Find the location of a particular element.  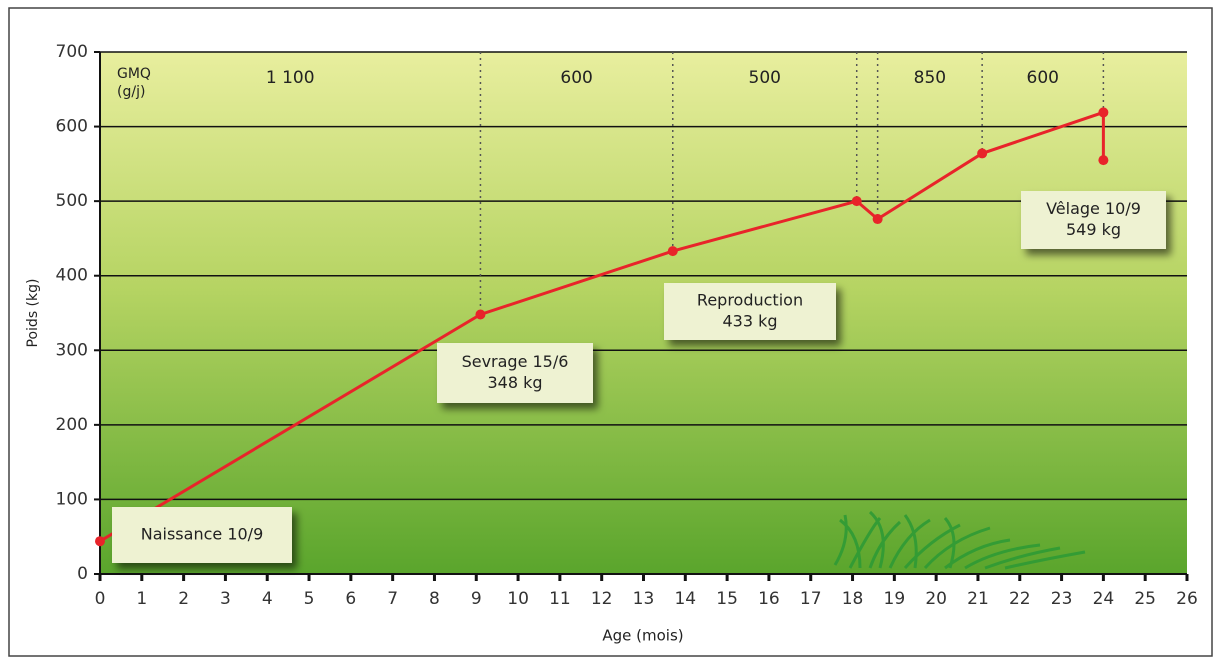

x-tick-label: 19 is located at coordinates (895, 599).